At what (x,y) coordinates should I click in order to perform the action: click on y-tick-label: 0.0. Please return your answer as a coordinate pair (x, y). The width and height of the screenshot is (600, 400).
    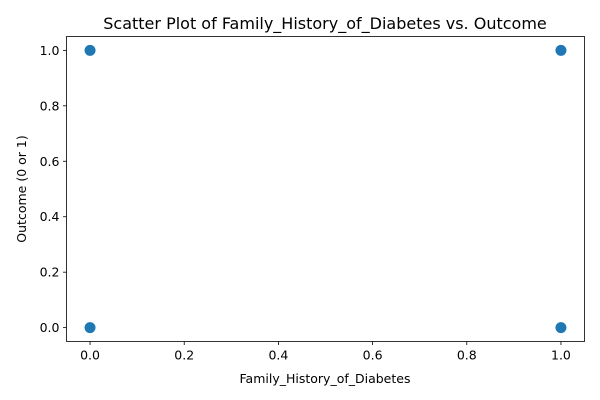
    Looking at the image, I should click on (50, 327).